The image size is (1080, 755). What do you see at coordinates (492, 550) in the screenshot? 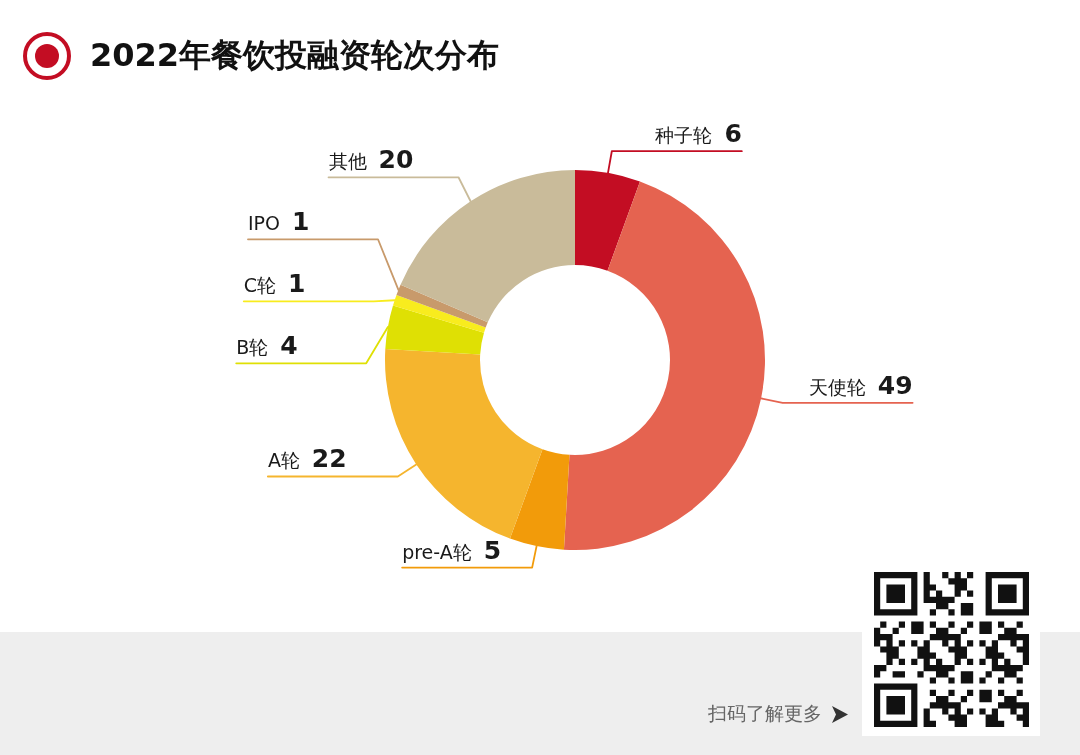
I see `data-label: 5` at bounding box center [492, 550].